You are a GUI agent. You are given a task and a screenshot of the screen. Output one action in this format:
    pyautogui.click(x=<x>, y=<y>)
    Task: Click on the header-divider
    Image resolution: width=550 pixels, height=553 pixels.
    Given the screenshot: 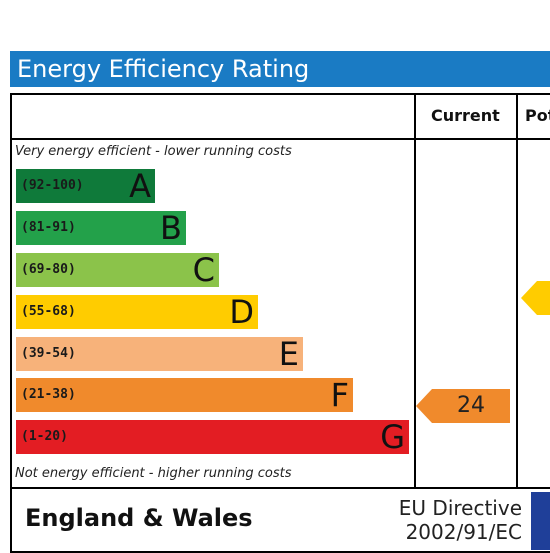 What is the action you would take?
    pyautogui.click(x=280, y=139)
    